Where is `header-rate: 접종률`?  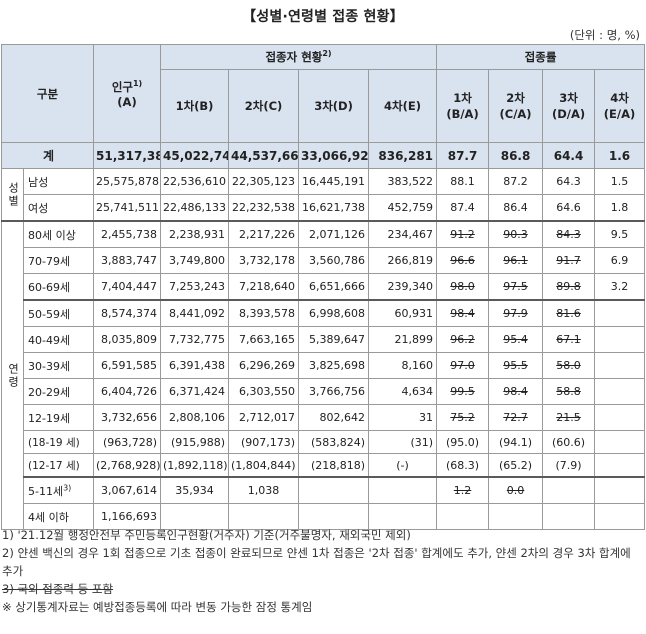 header-rate: 접종률 is located at coordinates (541, 57).